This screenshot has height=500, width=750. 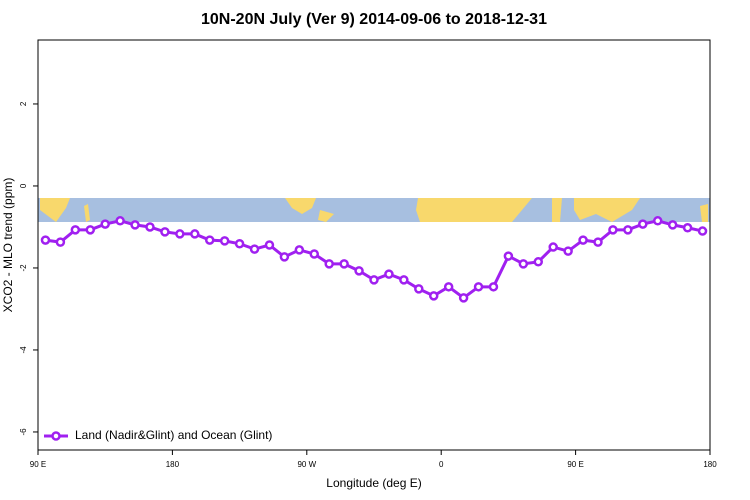 I want to click on legend-marker, so click(x=56, y=436).